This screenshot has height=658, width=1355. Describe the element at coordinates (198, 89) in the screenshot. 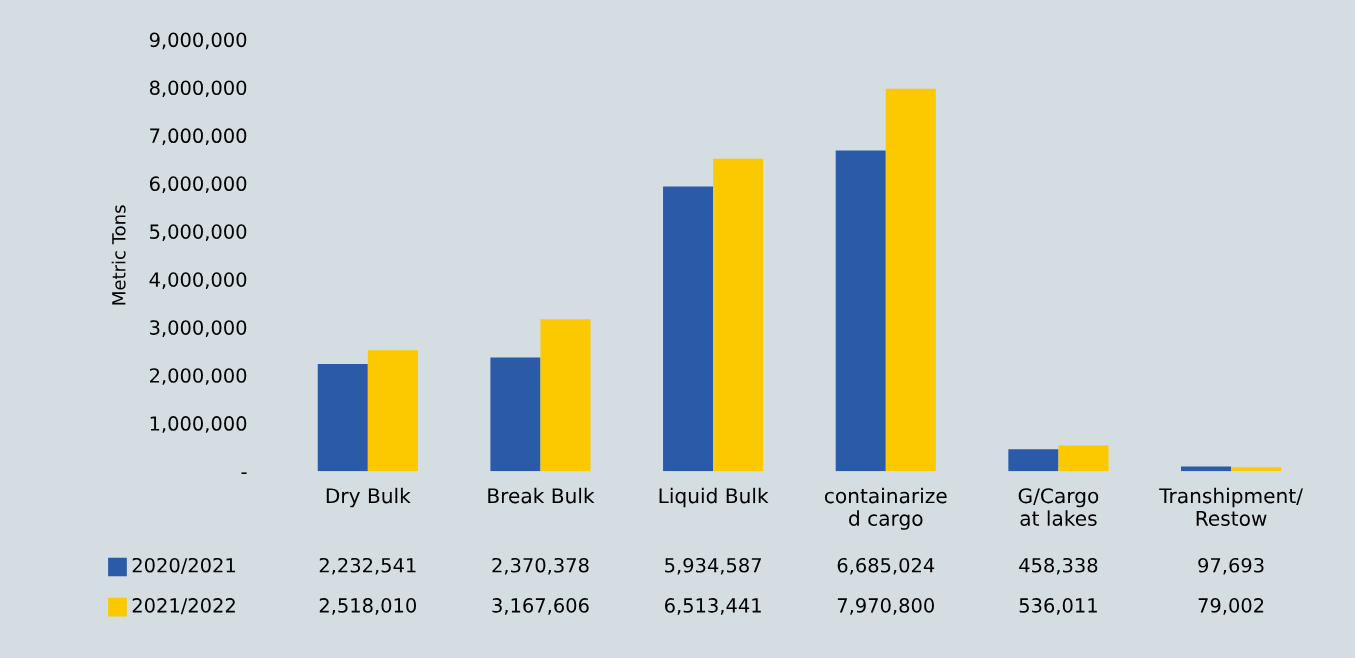

I see `y-tick-label: 8,000,000` at that location.